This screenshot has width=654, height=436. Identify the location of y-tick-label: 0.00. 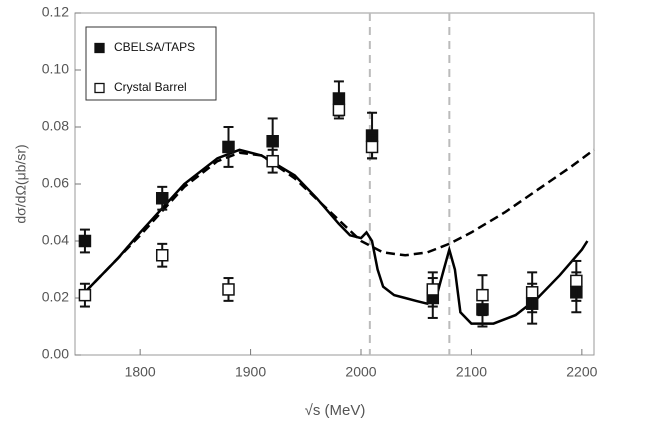
(55, 354).